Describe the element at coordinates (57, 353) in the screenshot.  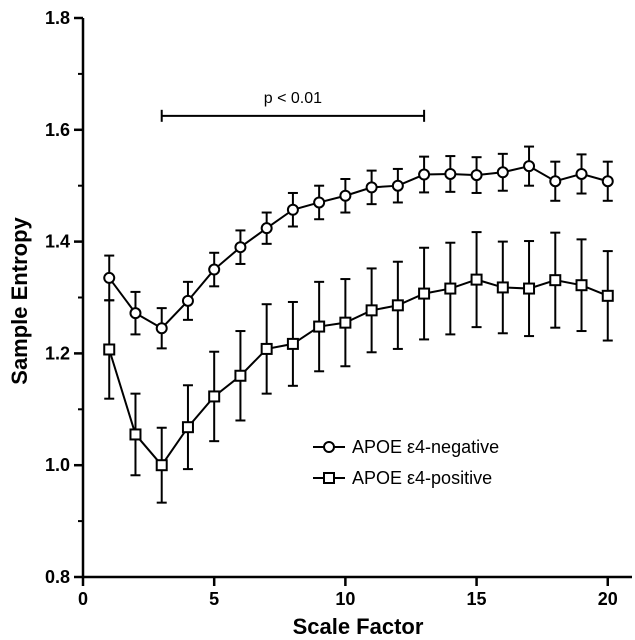
I see `y-tick-label: 1.2` at that location.